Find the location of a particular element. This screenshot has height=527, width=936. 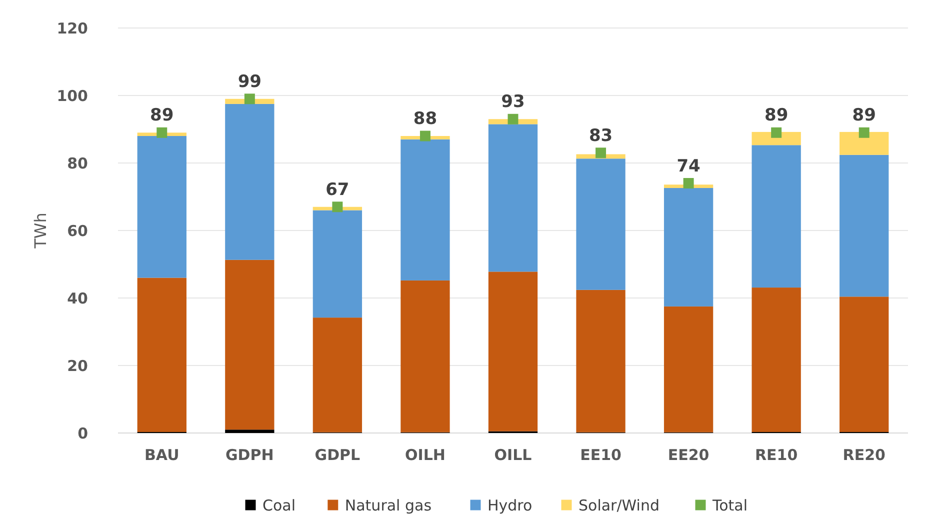

data-label: 74 is located at coordinates (688, 166).